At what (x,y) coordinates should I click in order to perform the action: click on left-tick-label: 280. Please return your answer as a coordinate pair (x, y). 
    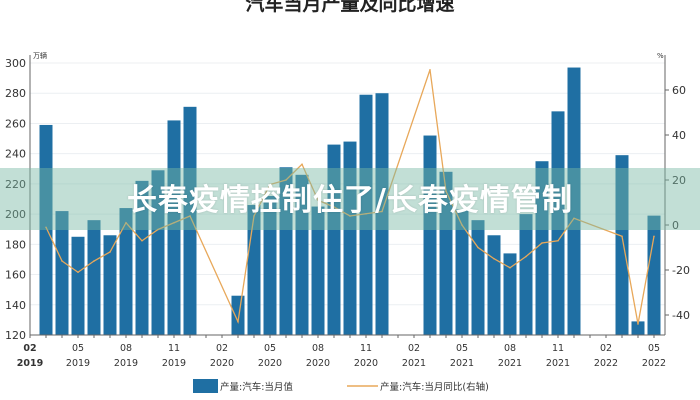
    Looking at the image, I should click on (15, 93).